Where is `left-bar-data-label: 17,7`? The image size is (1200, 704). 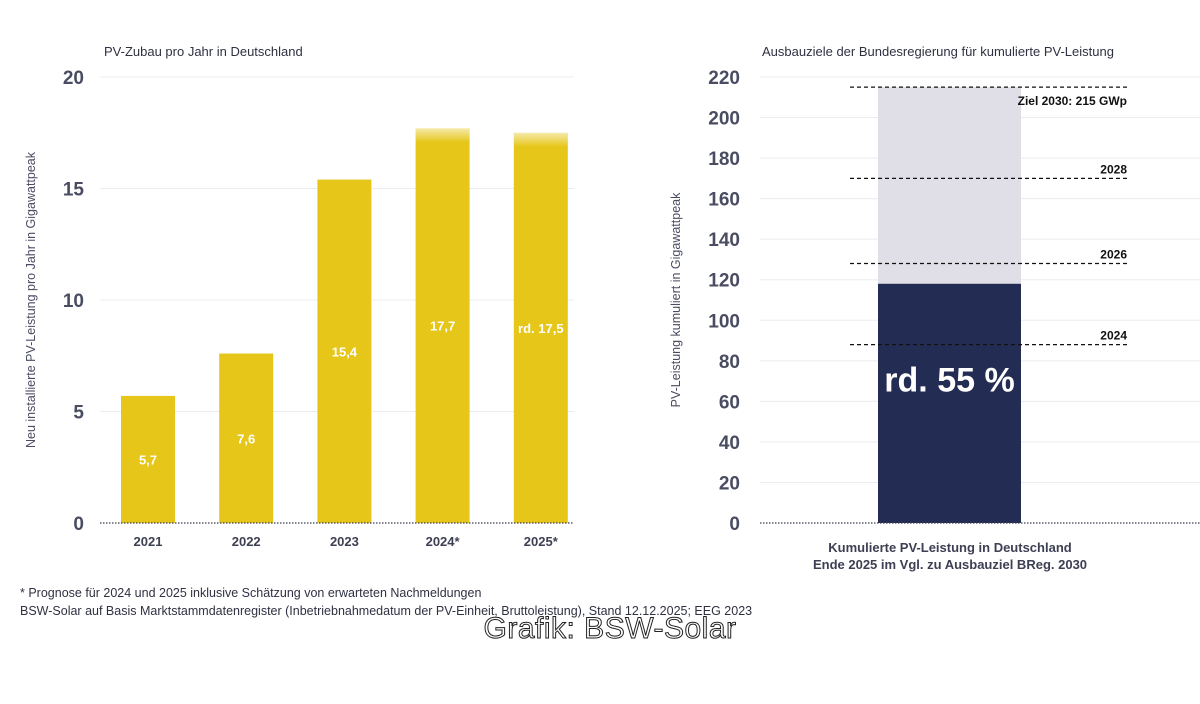 left-bar-data-label: 17,7 is located at coordinates (442, 326).